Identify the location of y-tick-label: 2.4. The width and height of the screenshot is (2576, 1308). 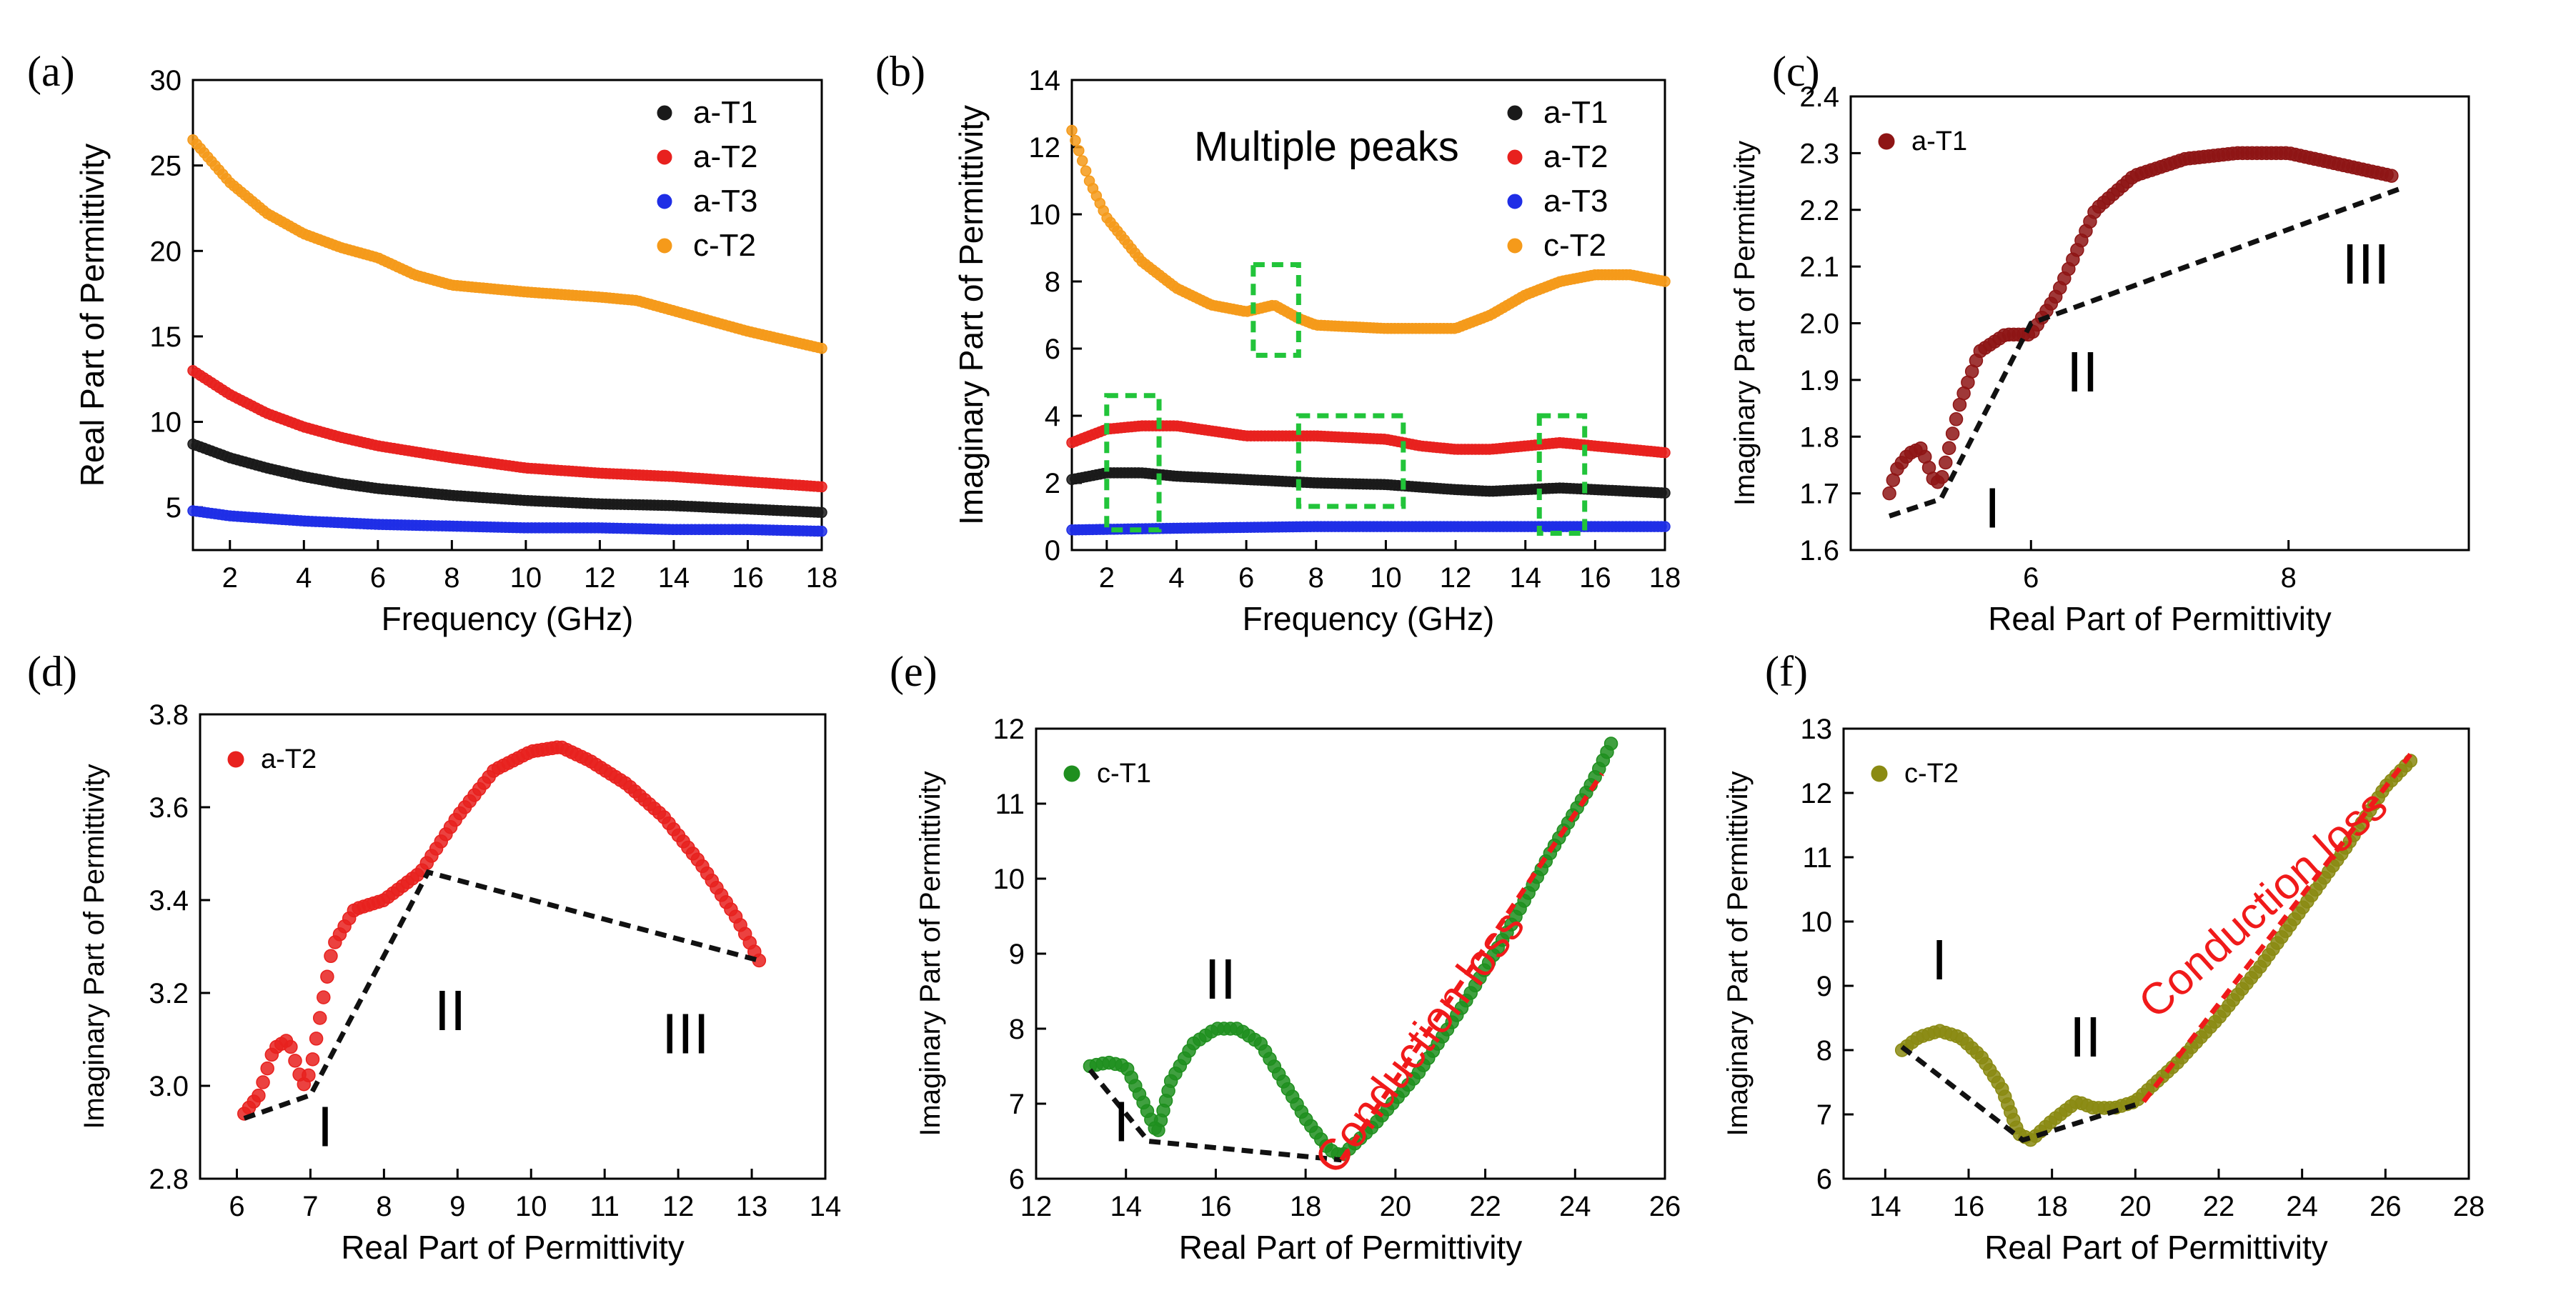
(1819, 97).